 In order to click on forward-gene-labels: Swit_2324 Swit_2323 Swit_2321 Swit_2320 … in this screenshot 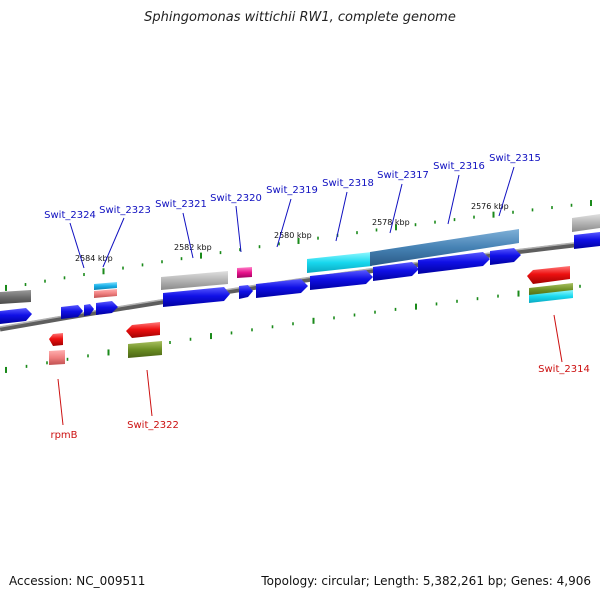, I will do `click(292, 187)`.